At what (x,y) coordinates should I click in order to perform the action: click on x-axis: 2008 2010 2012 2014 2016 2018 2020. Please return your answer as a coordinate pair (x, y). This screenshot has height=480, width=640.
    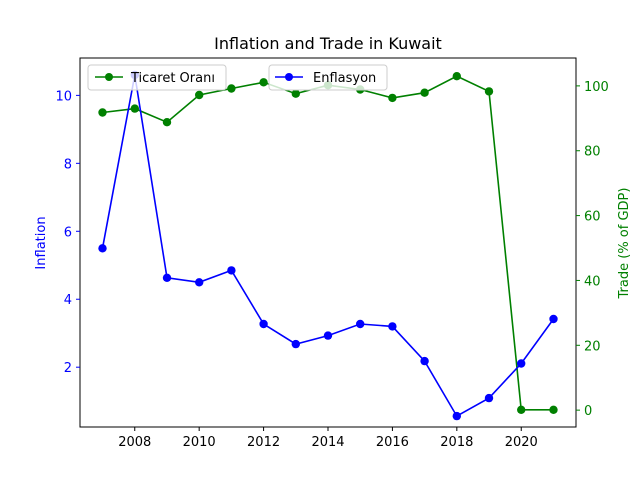
    Looking at the image, I should click on (328, 438).